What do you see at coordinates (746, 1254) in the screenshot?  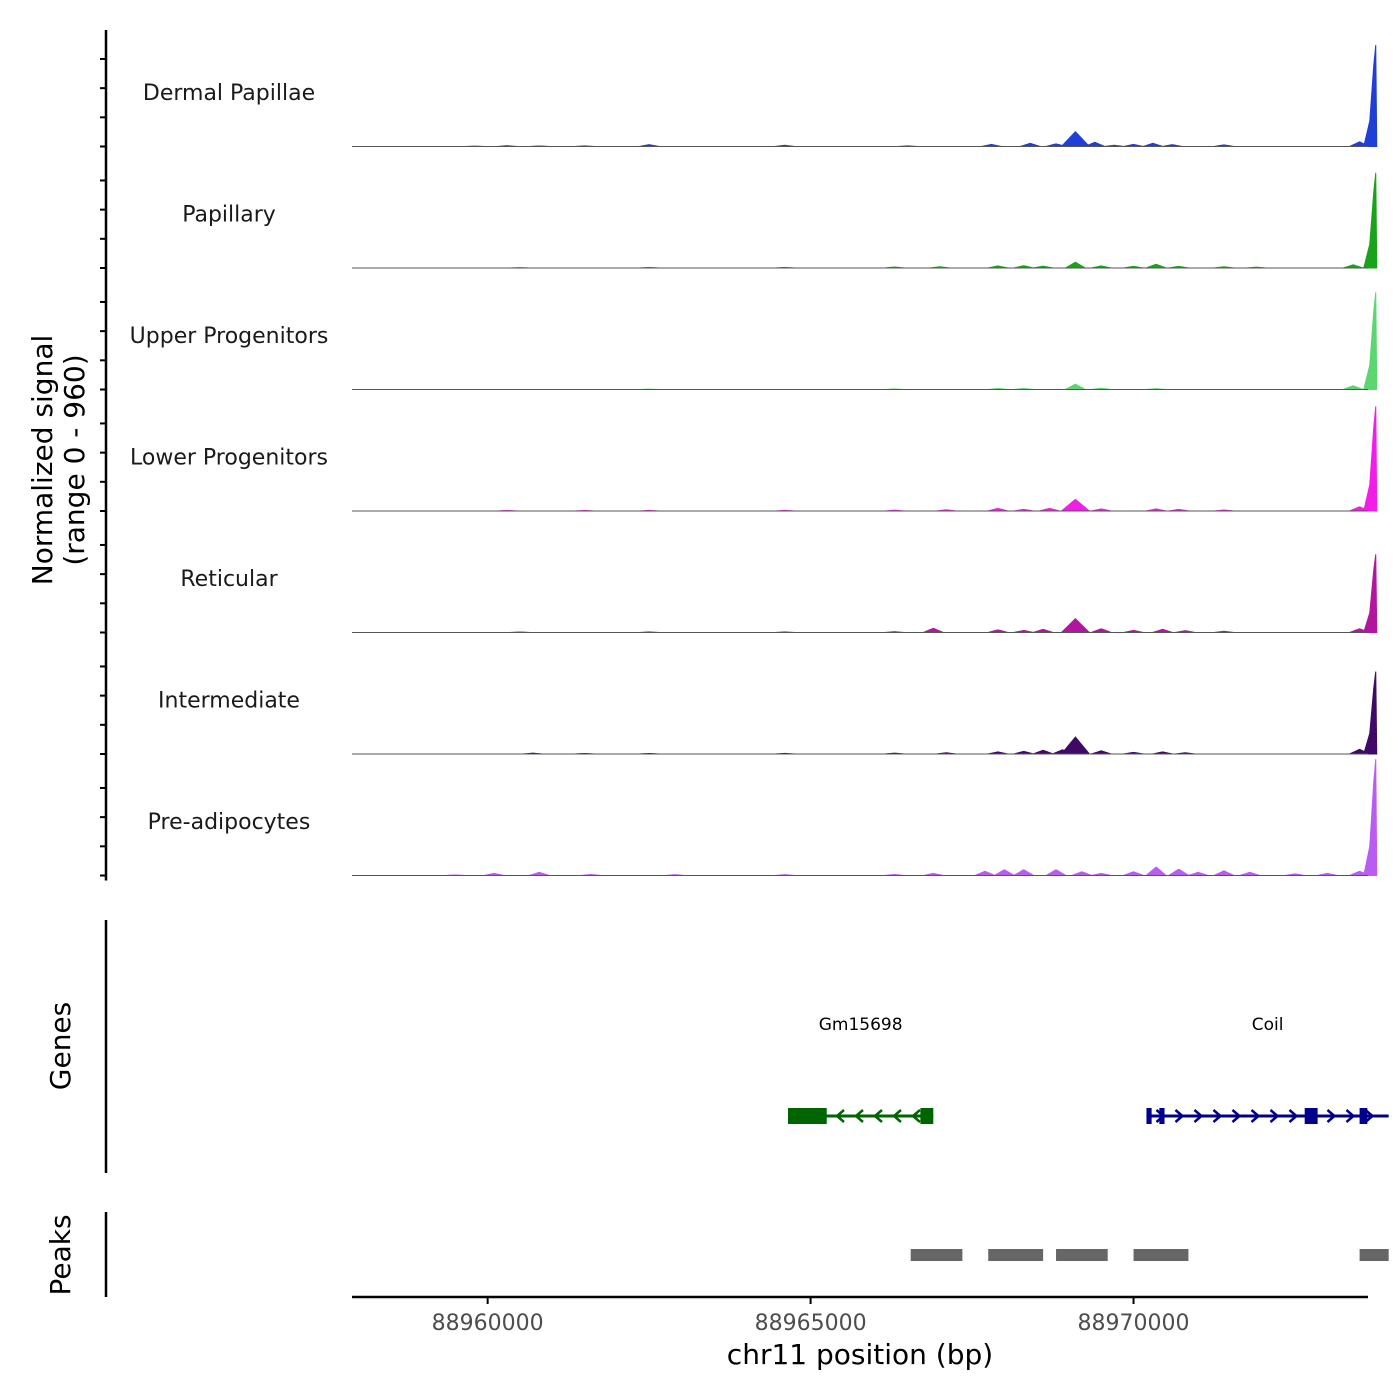 I see `peaks-track` at bounding box center [746, 1254].